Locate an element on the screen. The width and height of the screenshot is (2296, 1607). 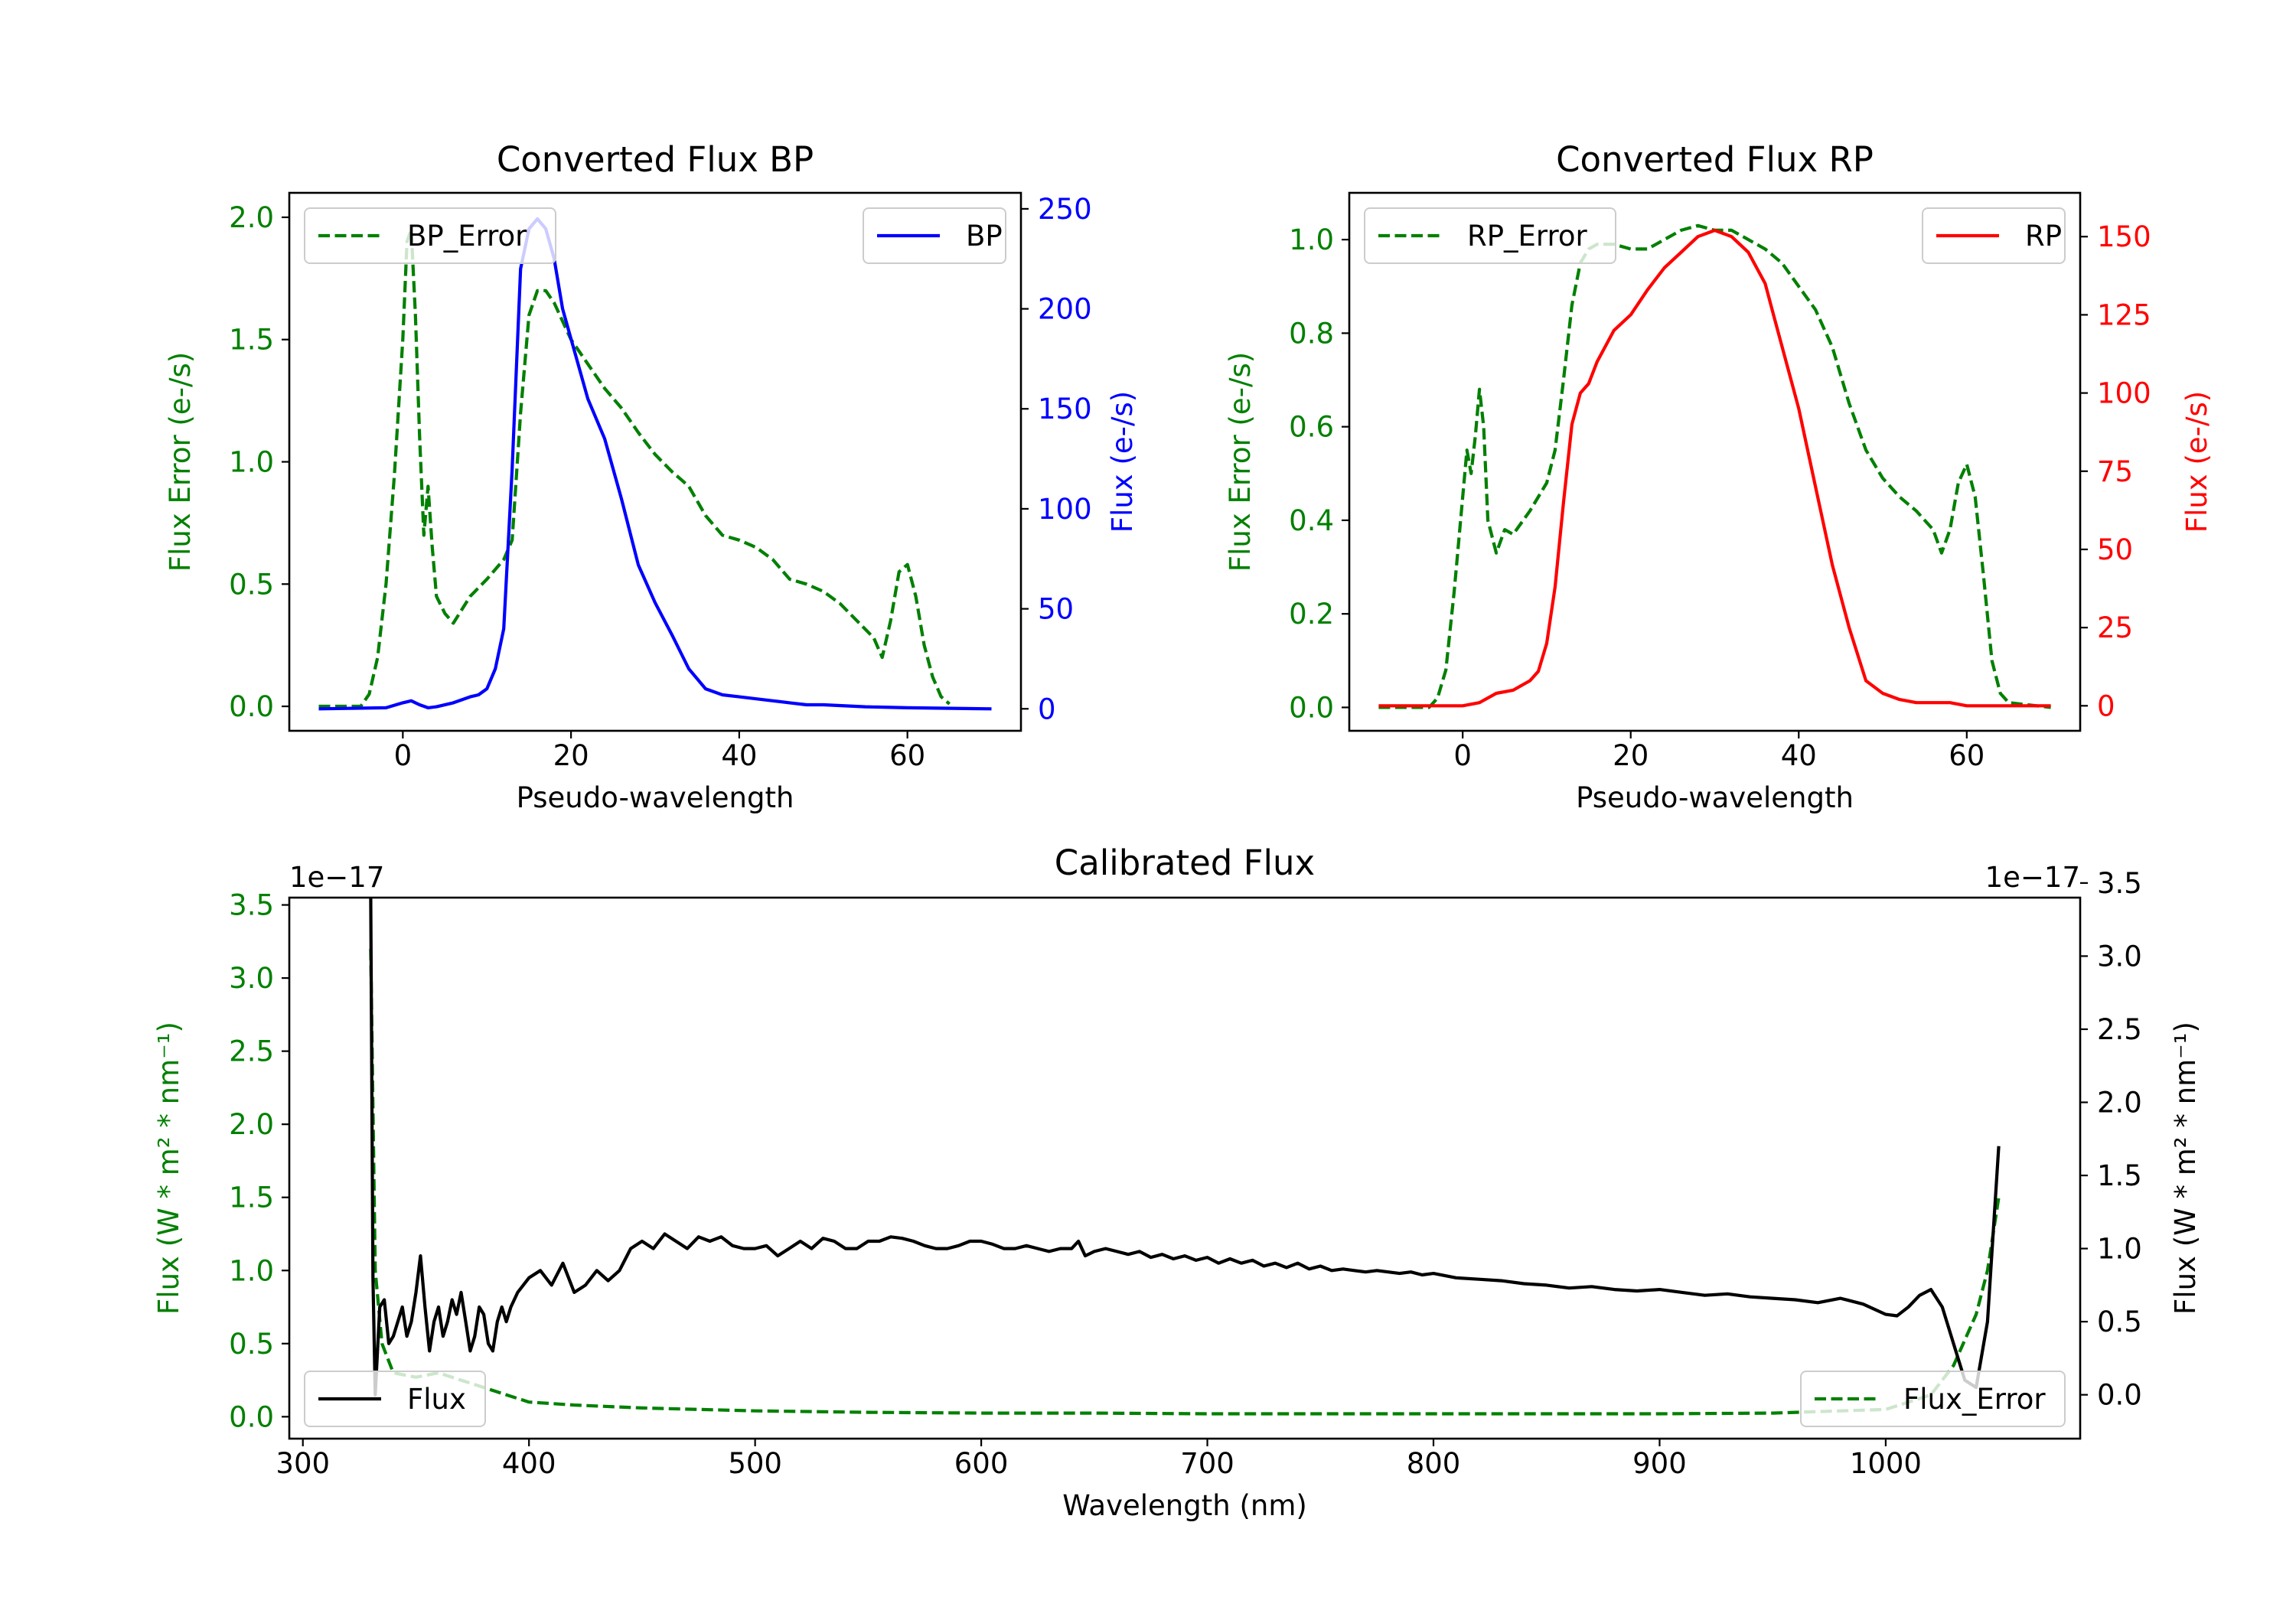
series-line-bp-error is located at coordinates (634, 468).